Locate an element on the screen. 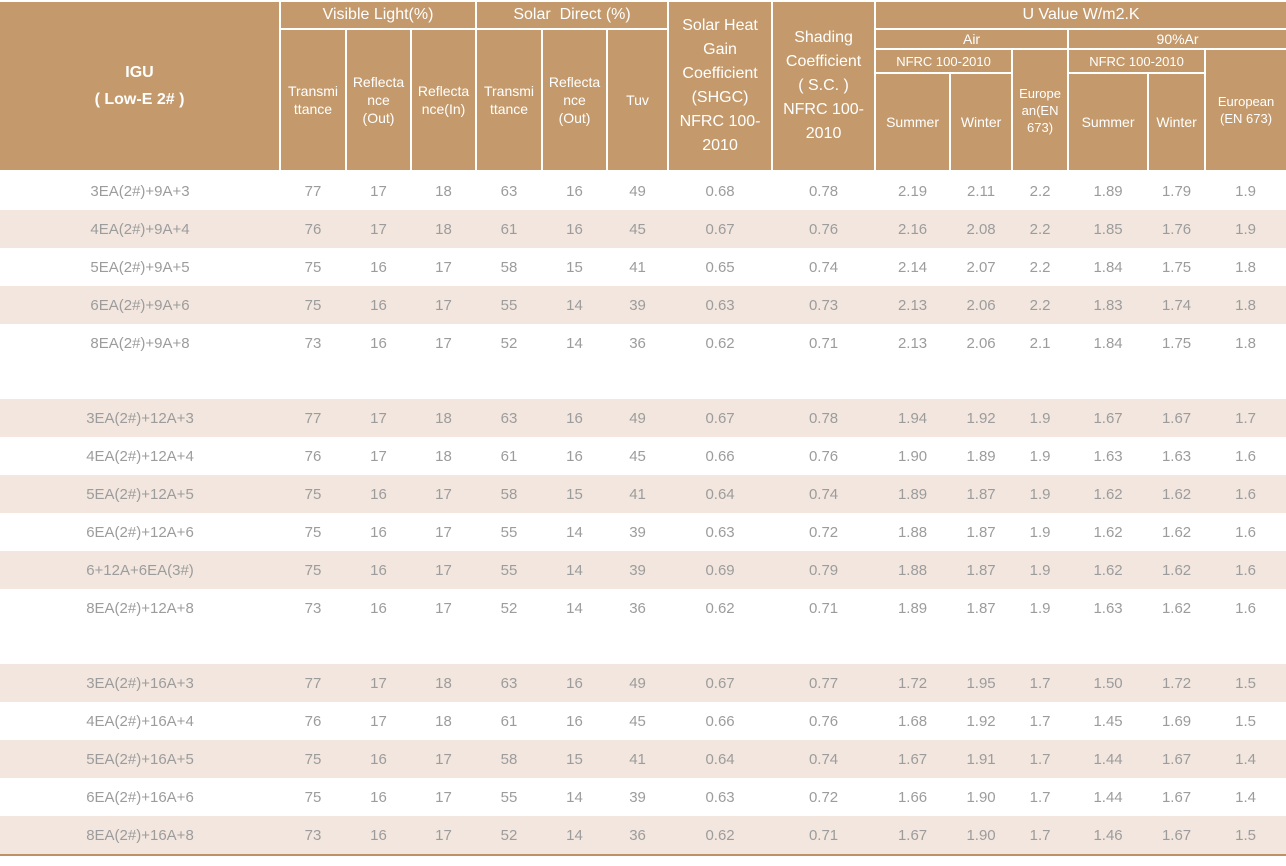 The image size is (1286, 866). value-cell: 1.95 is located at coordinates (981, 683).